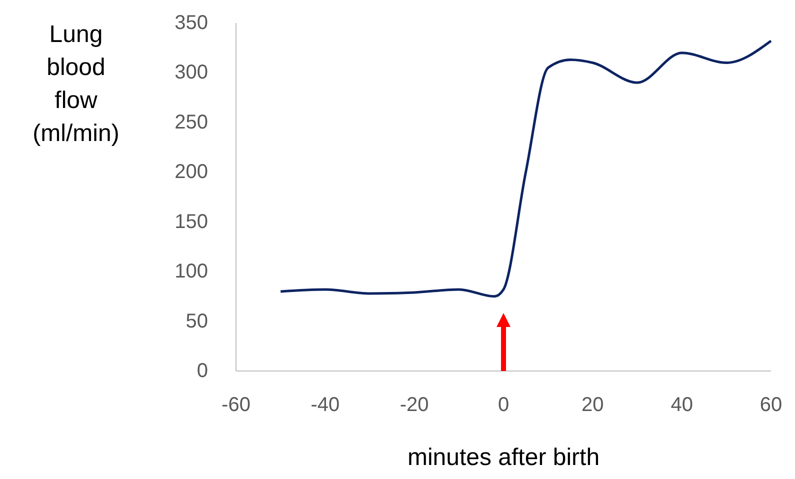 The image size is (795, 479). What do you see at coordinates (771, 405) in the screenshot?
I see `x-tick-label: 60` at bounding box center [771, 405].